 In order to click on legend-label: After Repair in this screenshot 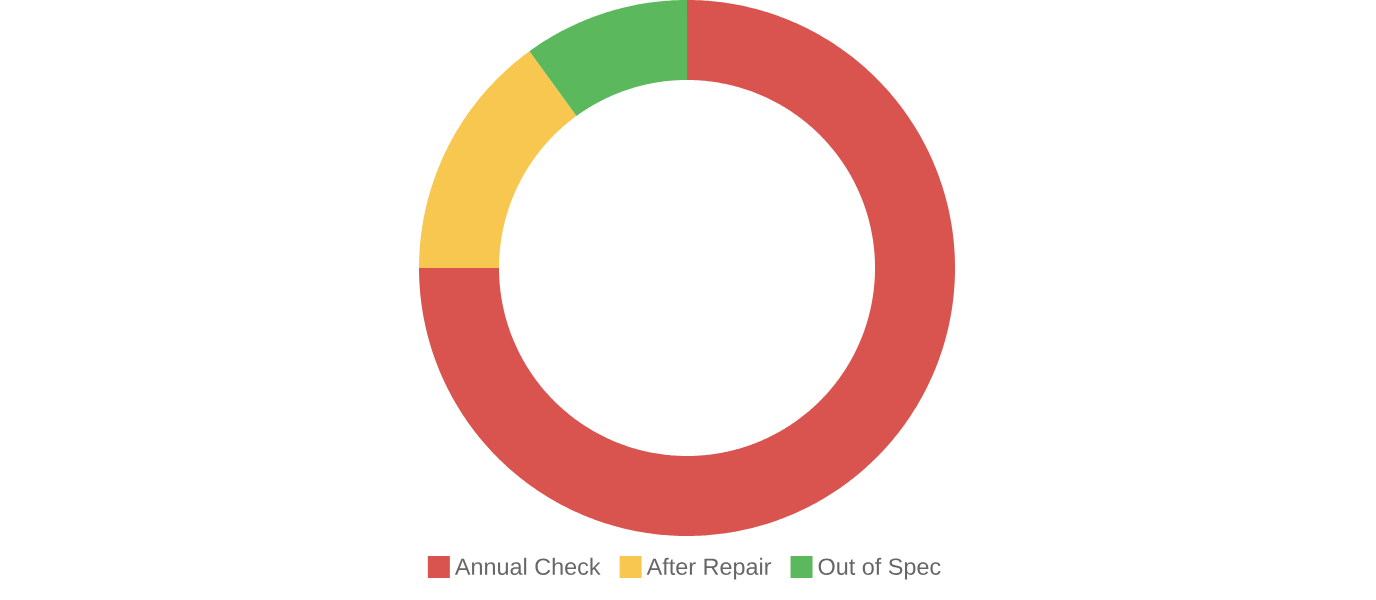, I will do `click(709, 568)`.